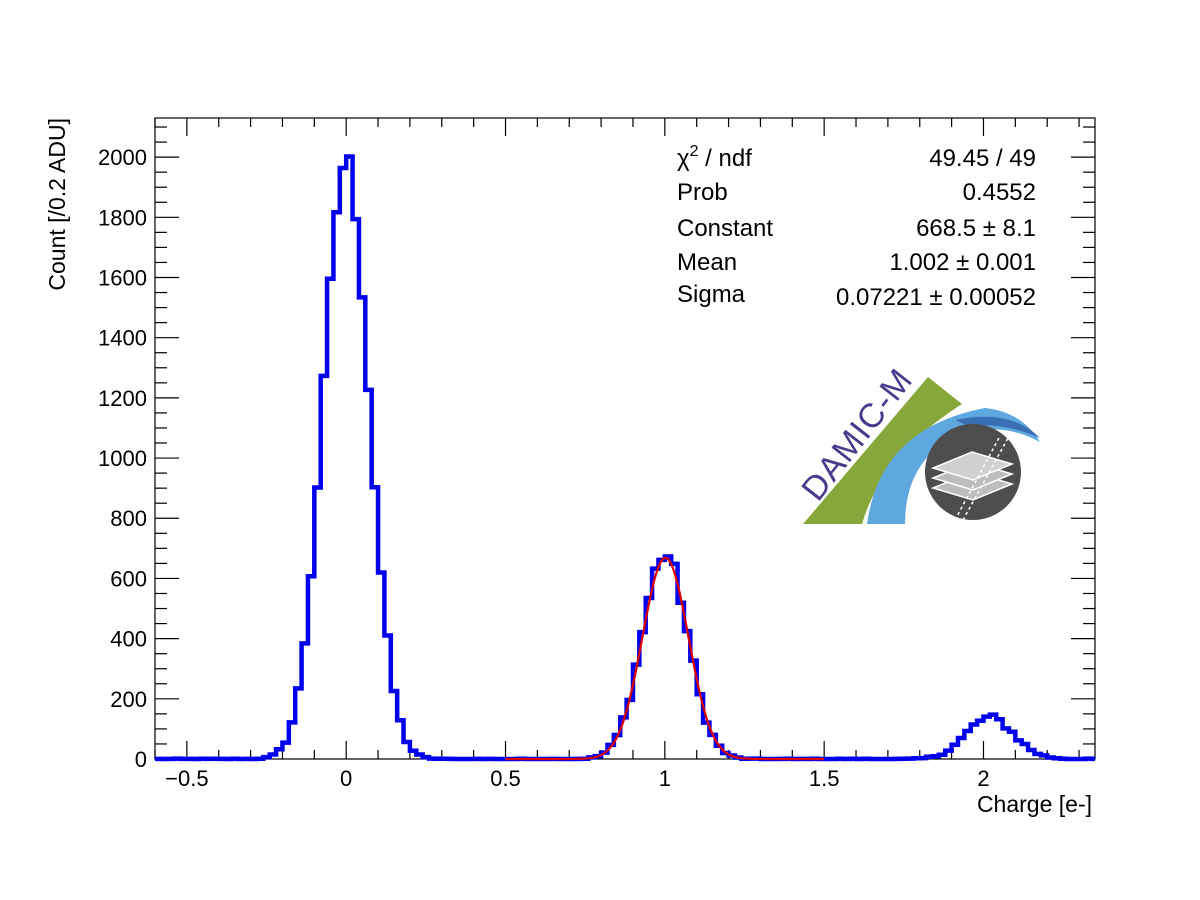 This screenshot has width=1200, height=900. What do you see at coordinates (128, 518) in the screenshot?
I see `y-tick-label: 800` at bounding box center [128, 518].